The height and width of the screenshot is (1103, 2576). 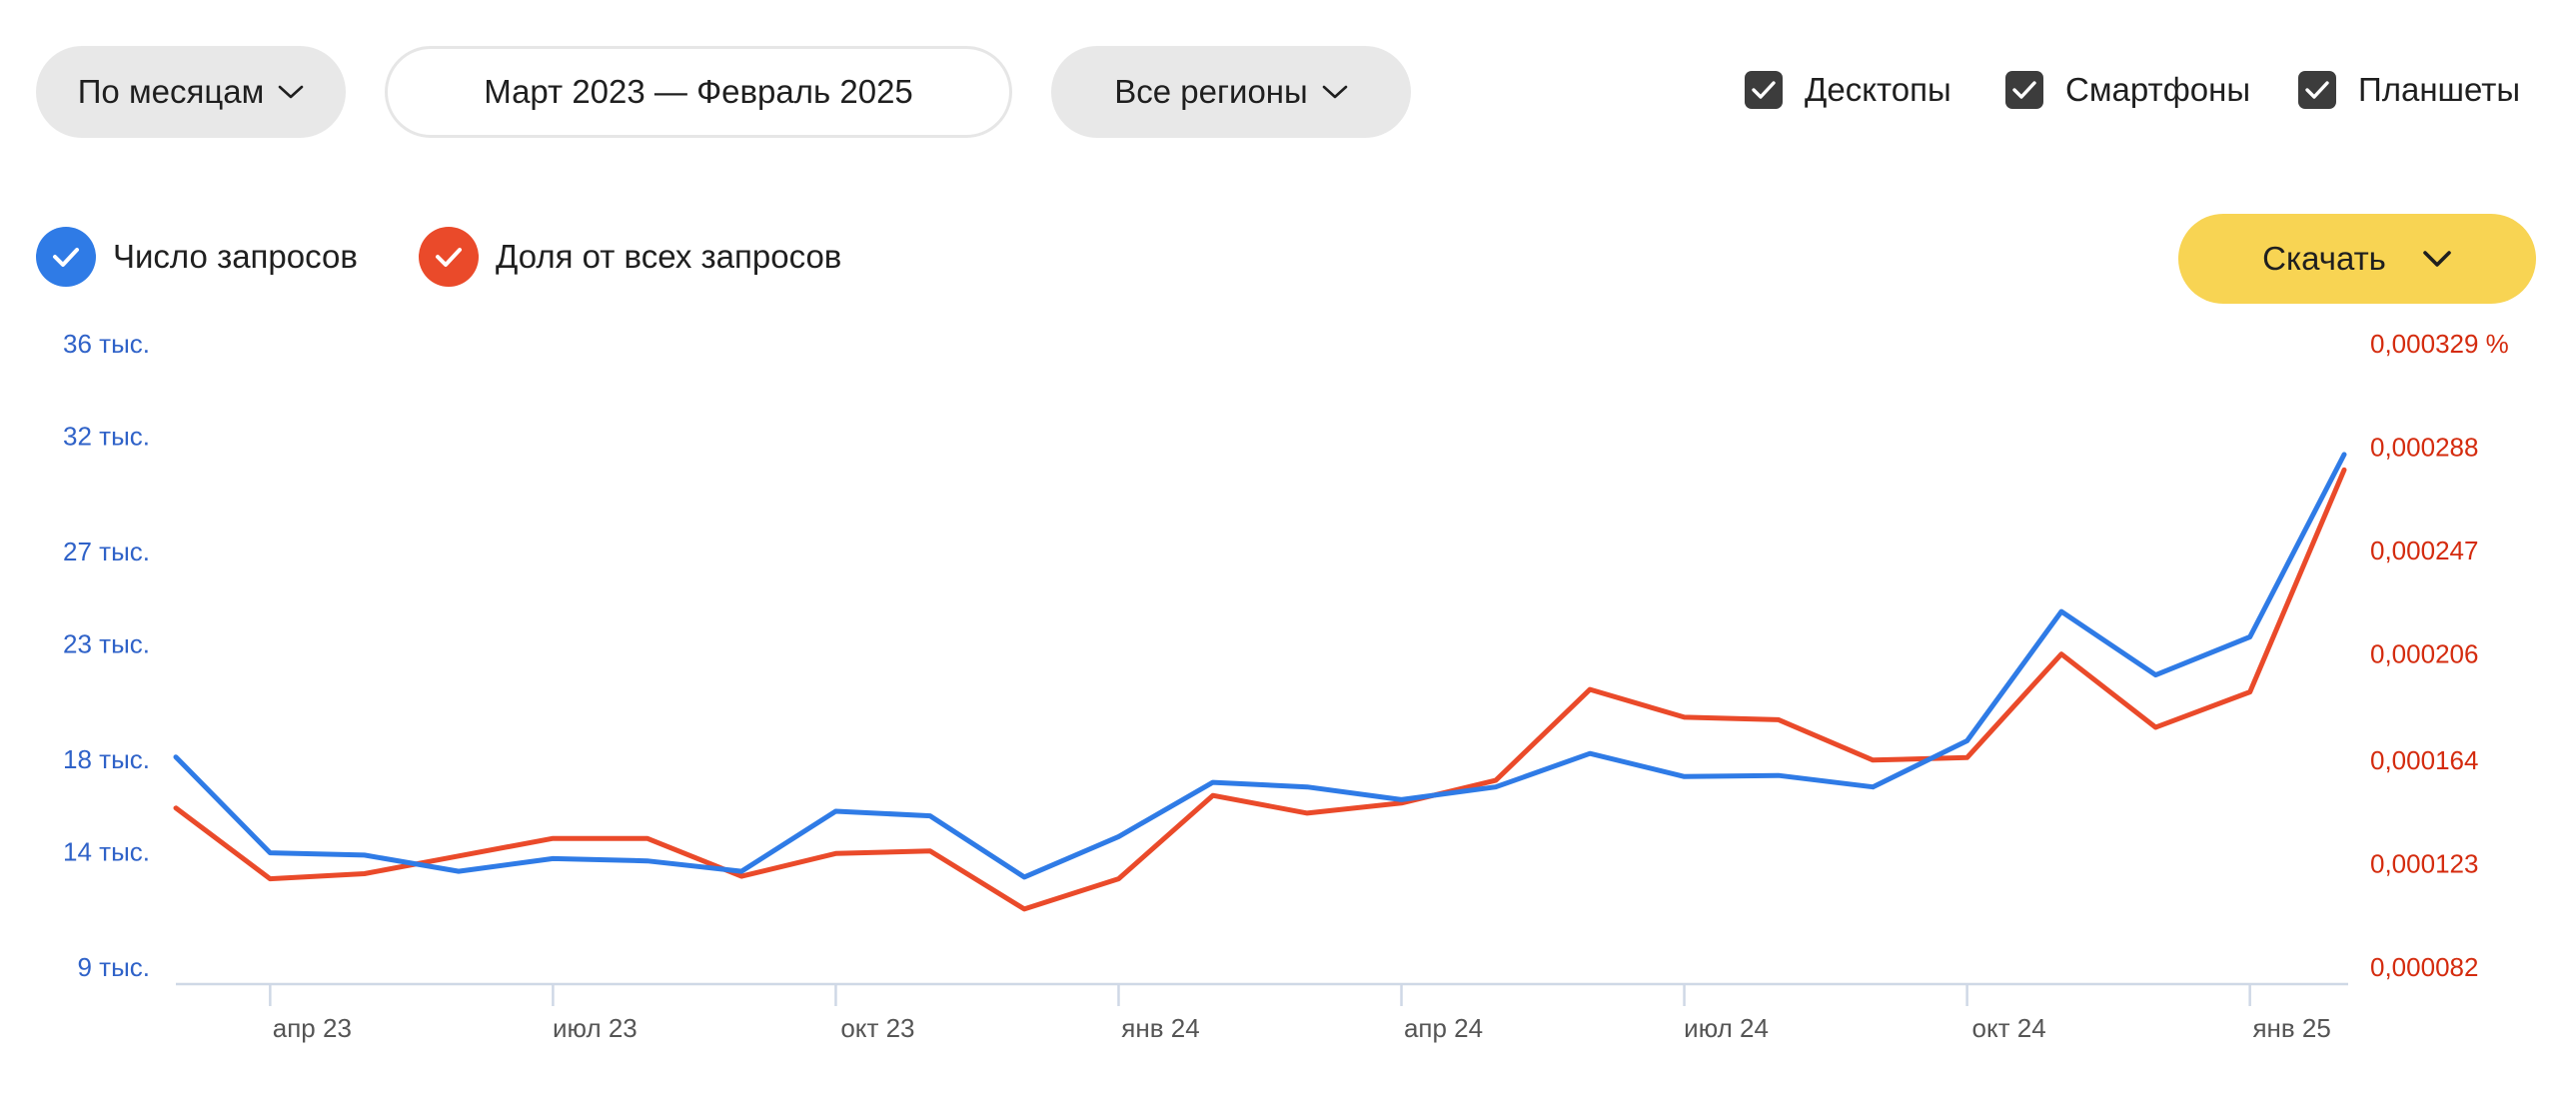 What do you see at coordinates (2291, 1028) in the screenshot?
I see `x-tick-label: янв 25` at bounding box center [2291, 1028].